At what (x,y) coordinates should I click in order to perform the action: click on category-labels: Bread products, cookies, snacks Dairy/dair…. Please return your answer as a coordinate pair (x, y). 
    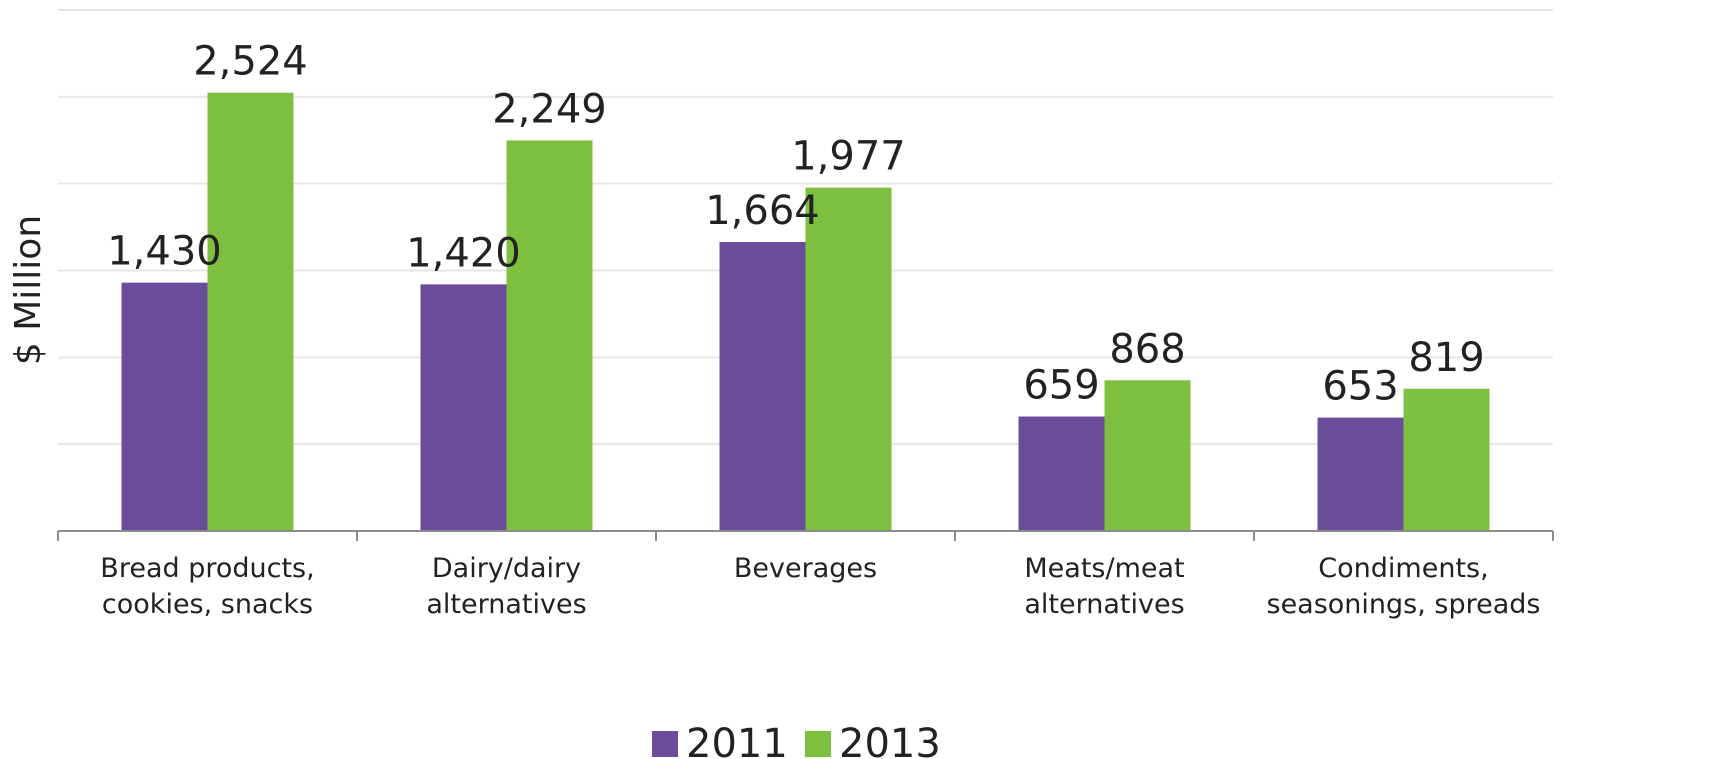
    Looking at the image, I should click on (820, 586).